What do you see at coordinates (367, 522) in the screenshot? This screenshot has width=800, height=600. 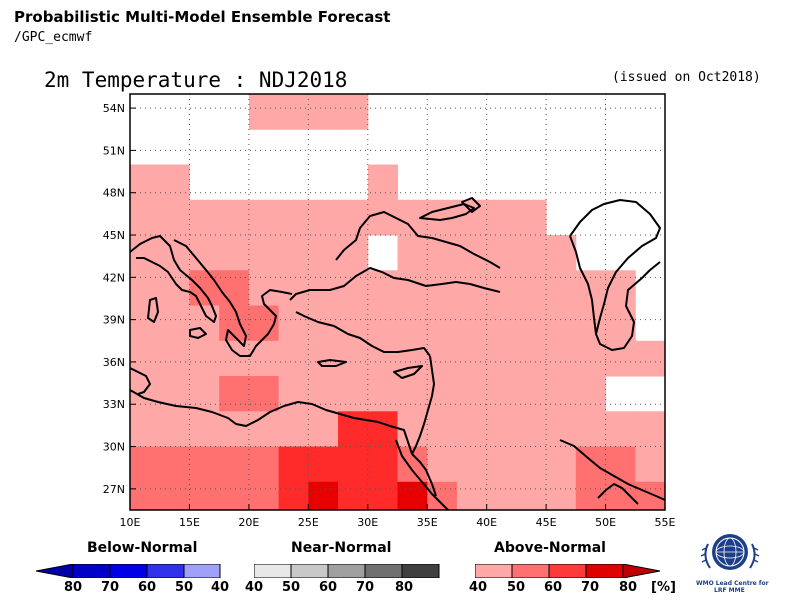 I see `lon-label: 30E` at bounding box center [367, 522].